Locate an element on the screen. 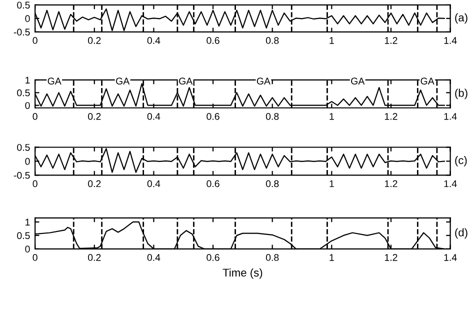  x-axis-title: Time (s) is located at coordinates (242, 273).